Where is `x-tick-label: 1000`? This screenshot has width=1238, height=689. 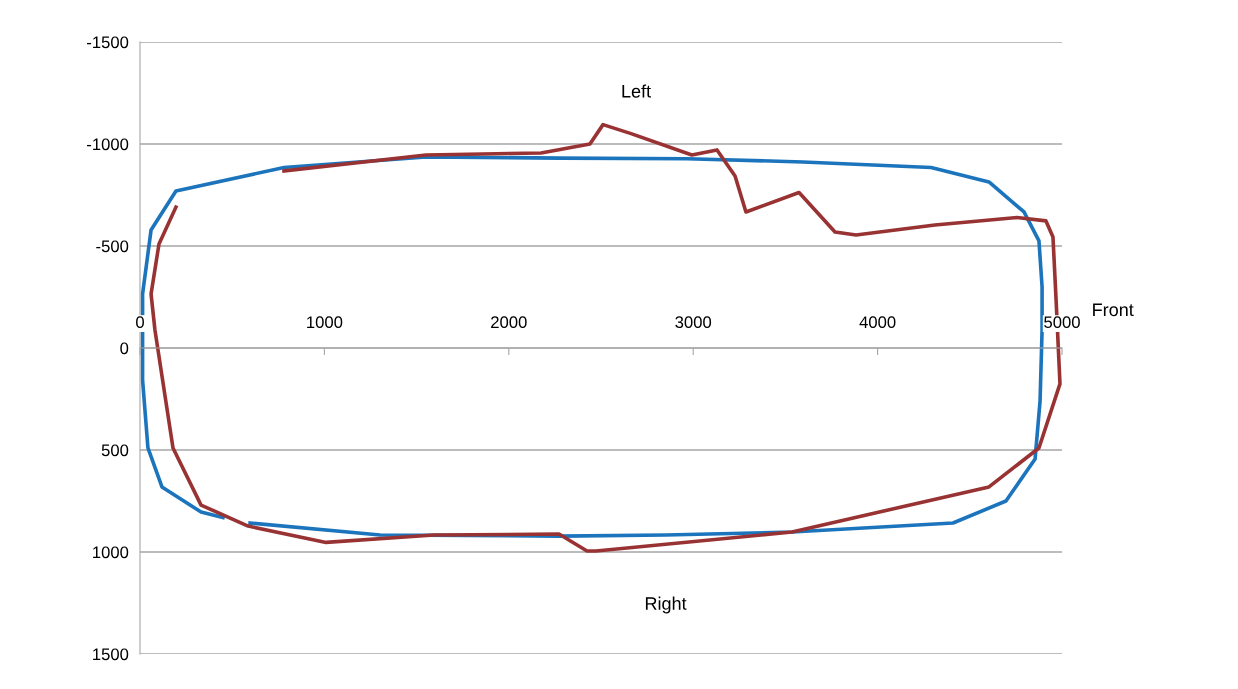 x-tick-label: 1000 is located at coordinates (325, 322).